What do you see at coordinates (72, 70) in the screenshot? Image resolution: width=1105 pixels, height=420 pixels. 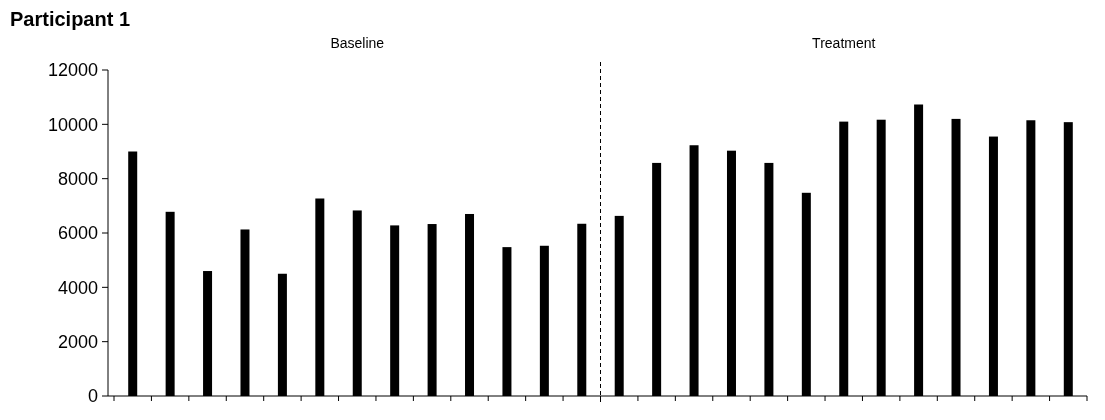 I see `y-tick-label: 12000` at bounding box center [72, 70].